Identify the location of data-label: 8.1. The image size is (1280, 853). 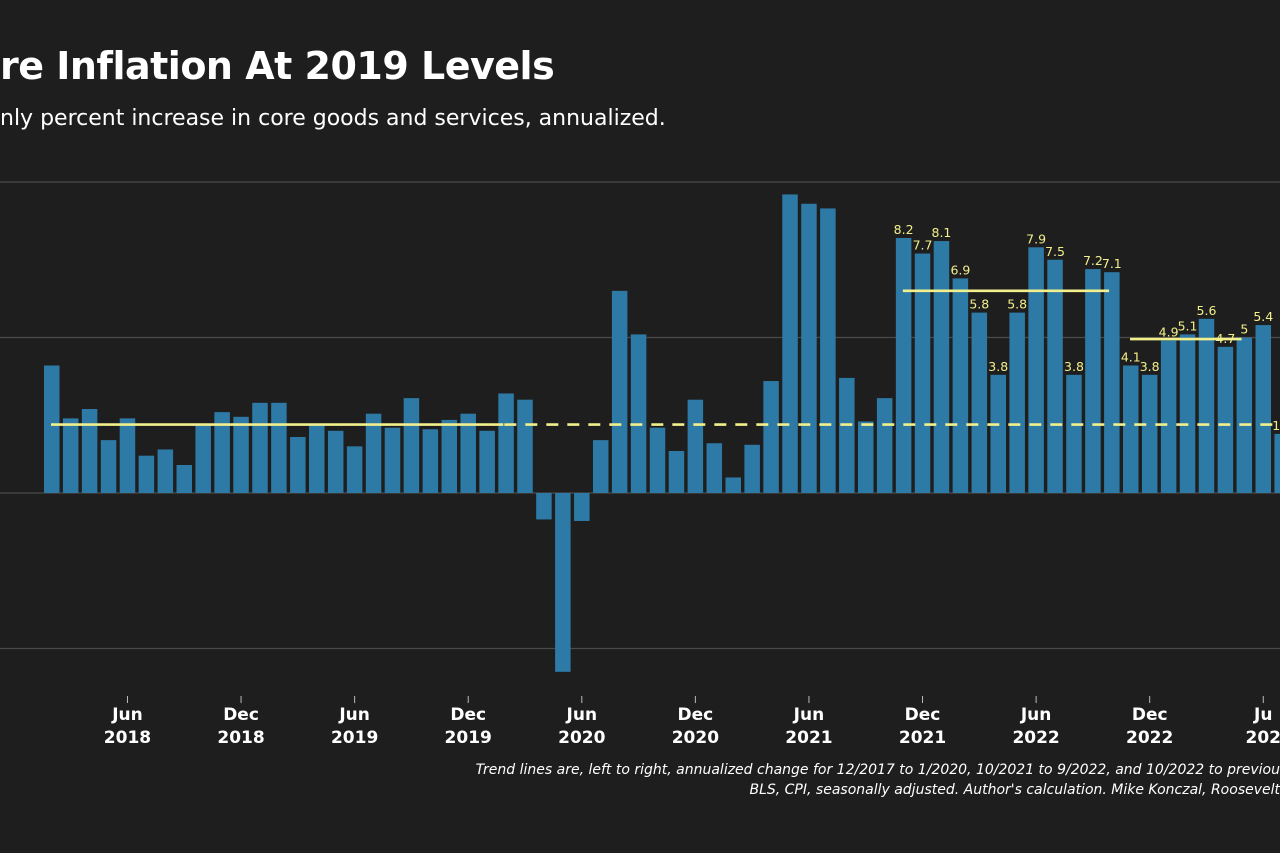
(942, 232).